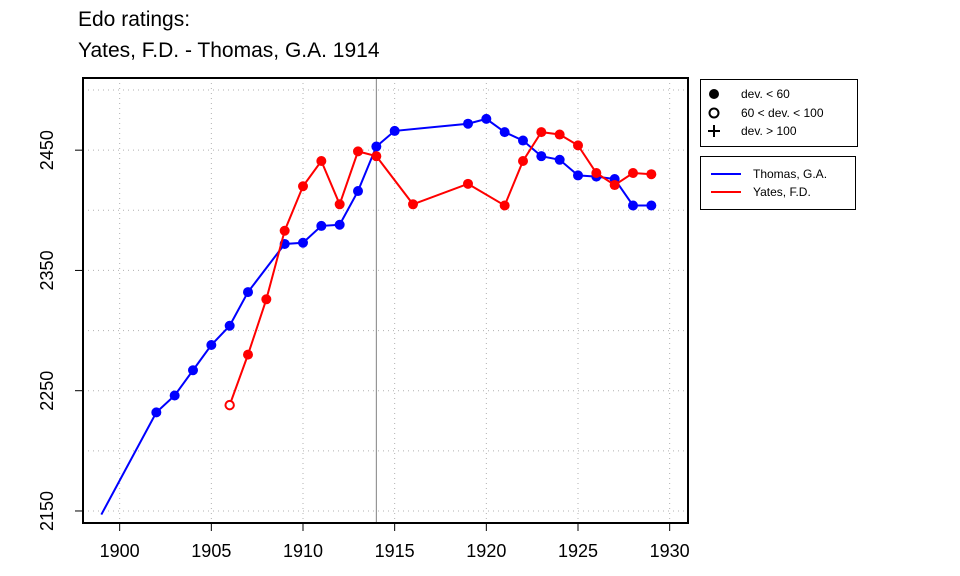  What do you see at coordinates (47, 270) in the screenshot?
I see `y-tick-label: 2350` at bounding box center [47, 270].